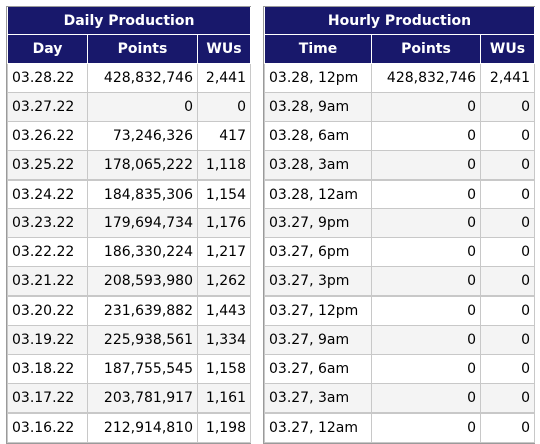  Describe the element at coordinates (224, 223) in the screenshot. I see `daily-cell-wus: 1,176` at that location.